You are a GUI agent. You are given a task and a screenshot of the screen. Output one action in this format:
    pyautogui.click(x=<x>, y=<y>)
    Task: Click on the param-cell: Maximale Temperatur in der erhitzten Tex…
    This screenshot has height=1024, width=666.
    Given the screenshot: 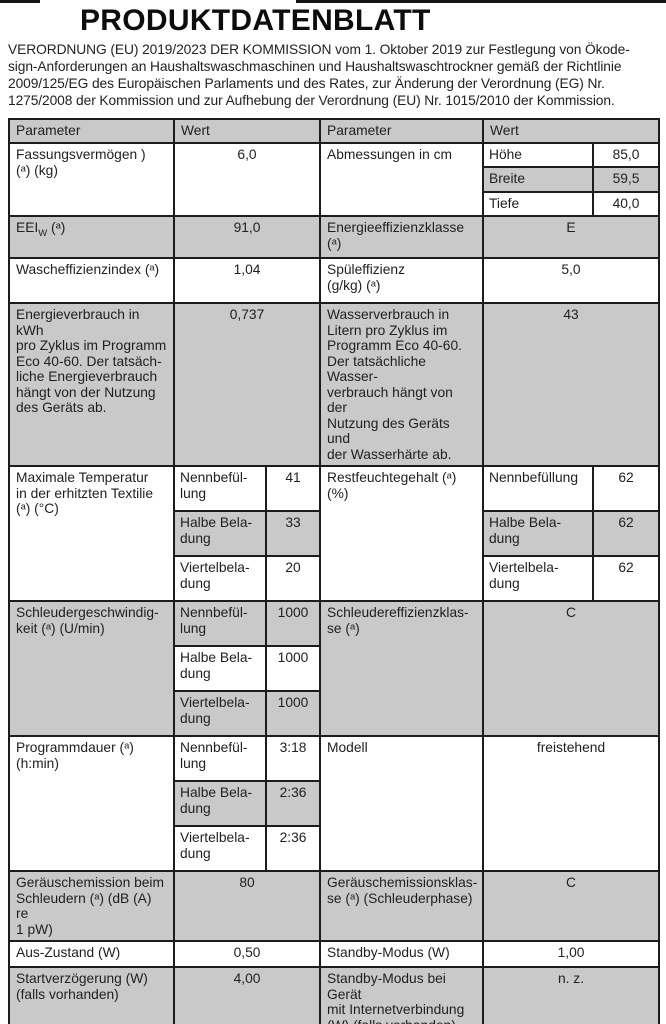 What is the action you would take?
    pyautogui.click(x=85, y=493)
    